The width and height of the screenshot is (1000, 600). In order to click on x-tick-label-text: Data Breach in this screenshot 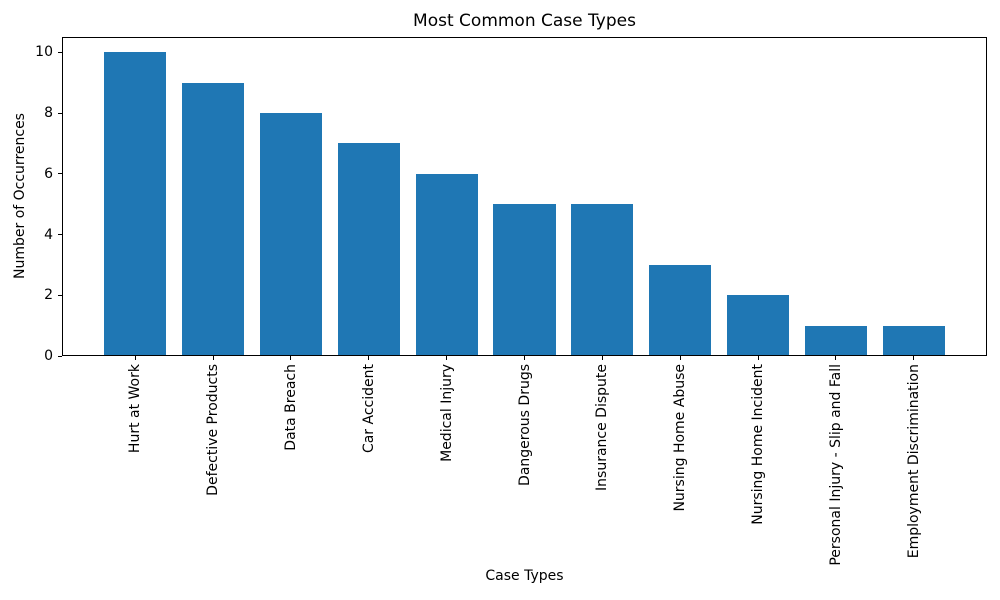, I will do `click(290, 407)`.